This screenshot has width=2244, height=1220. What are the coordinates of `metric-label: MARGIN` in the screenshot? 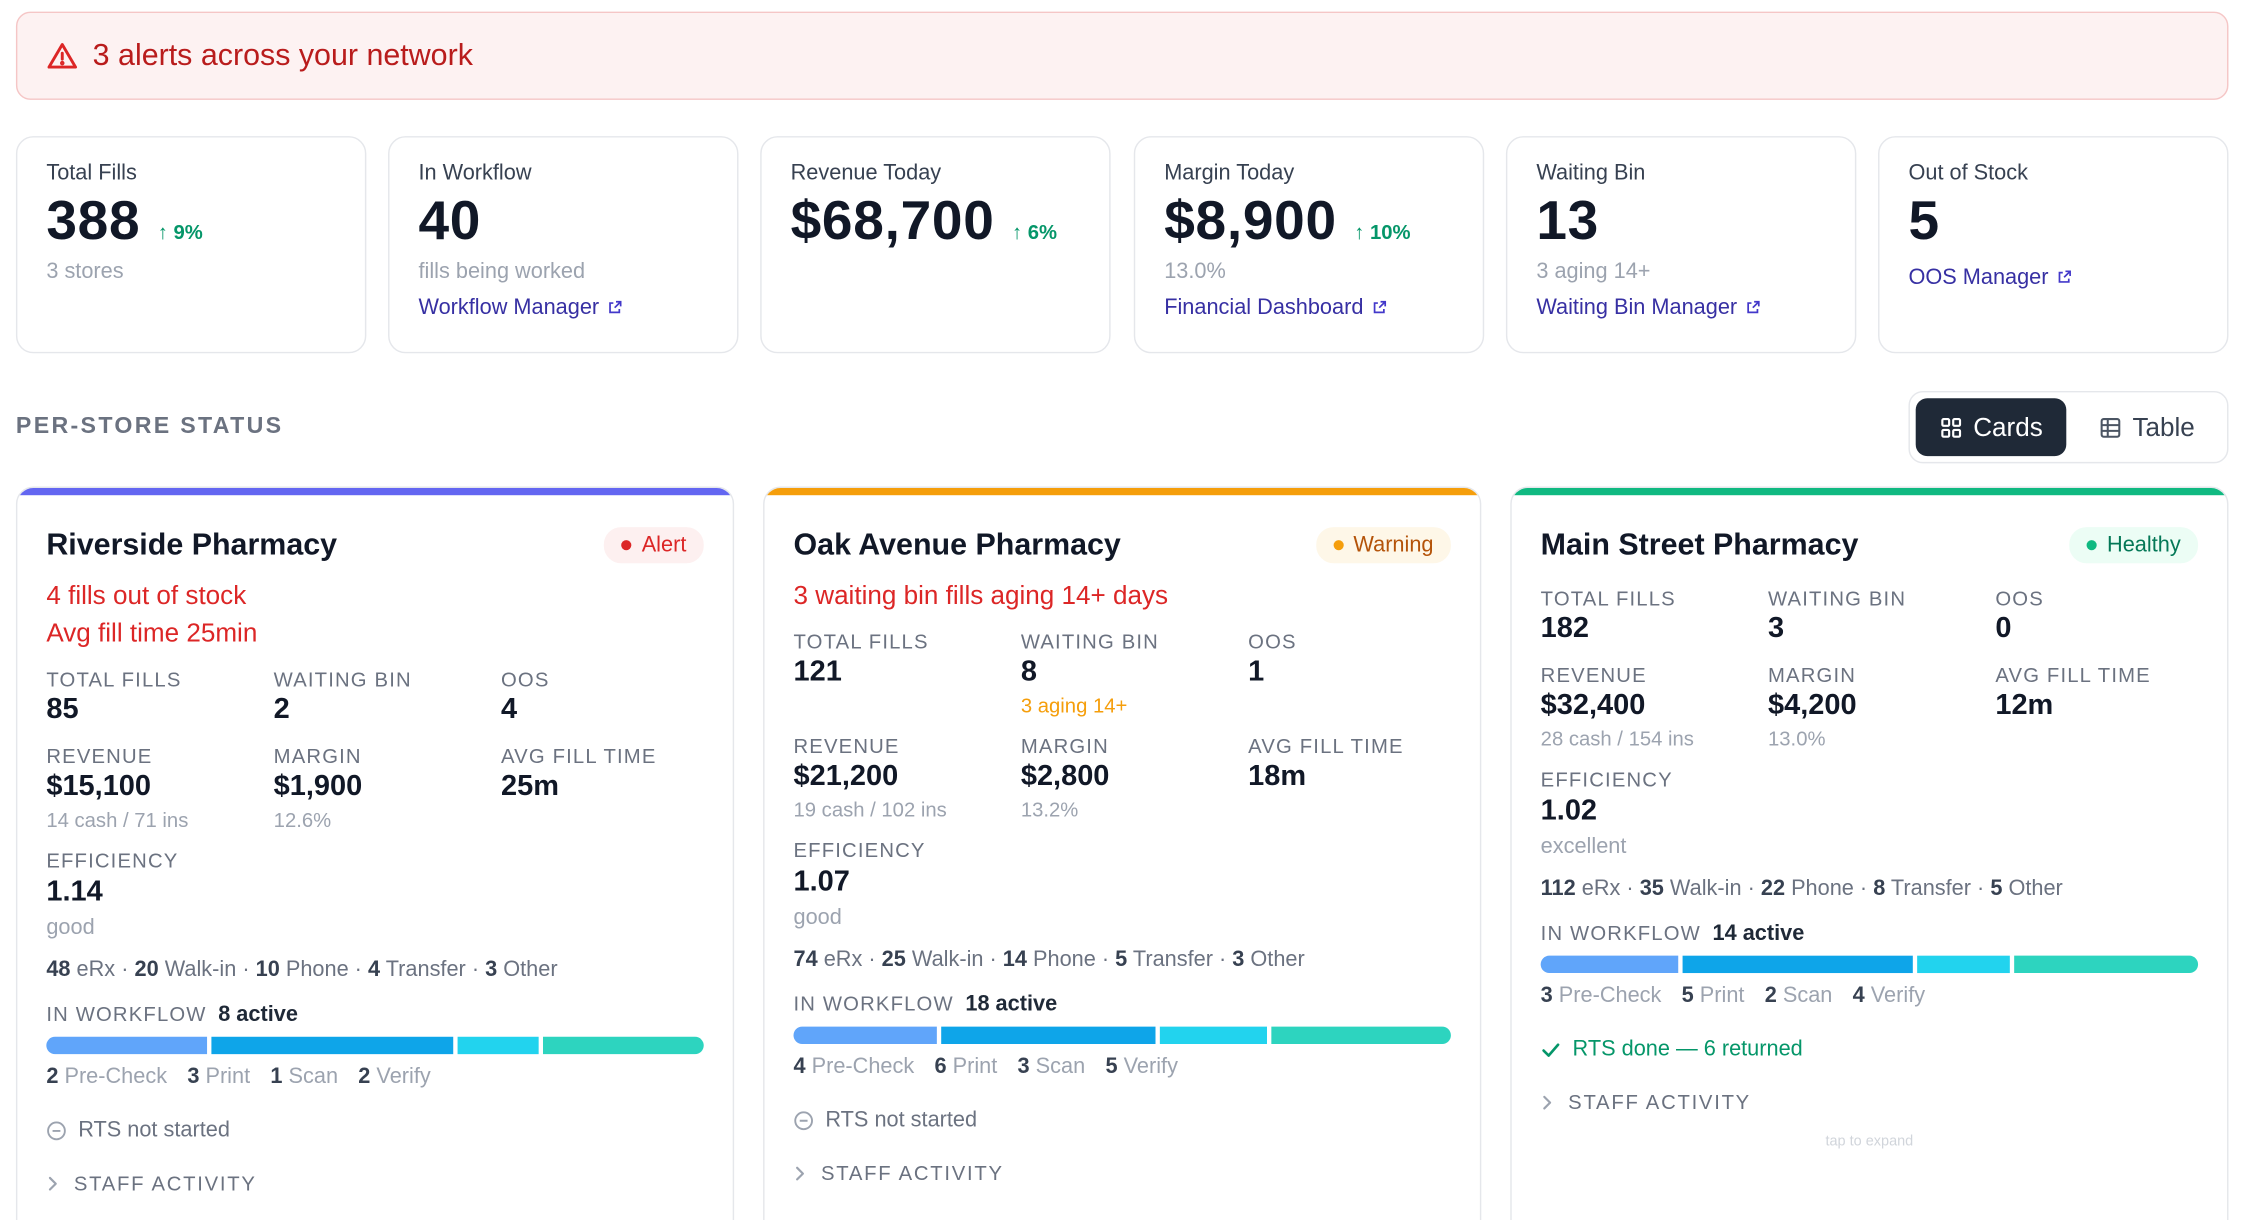 It's located at (1812, 675).